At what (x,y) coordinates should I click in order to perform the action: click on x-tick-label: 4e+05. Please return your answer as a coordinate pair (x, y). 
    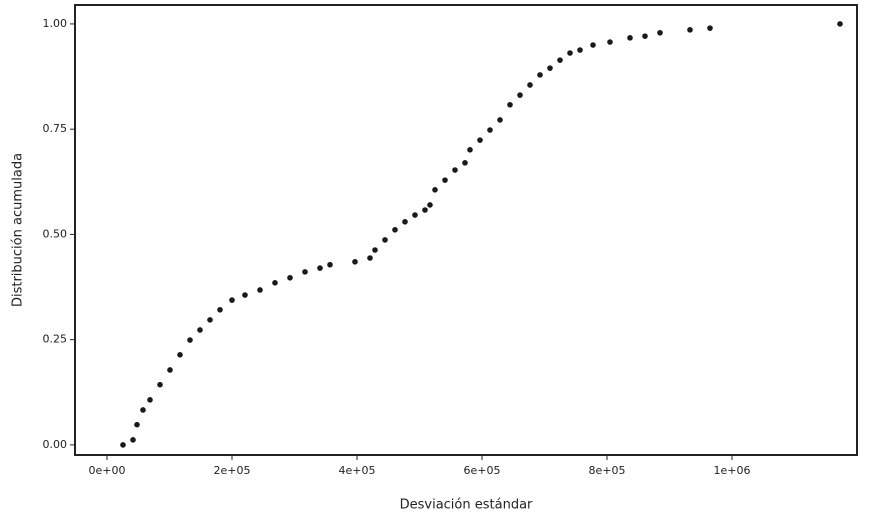
    Looking at the image, I should click on (357, 470).